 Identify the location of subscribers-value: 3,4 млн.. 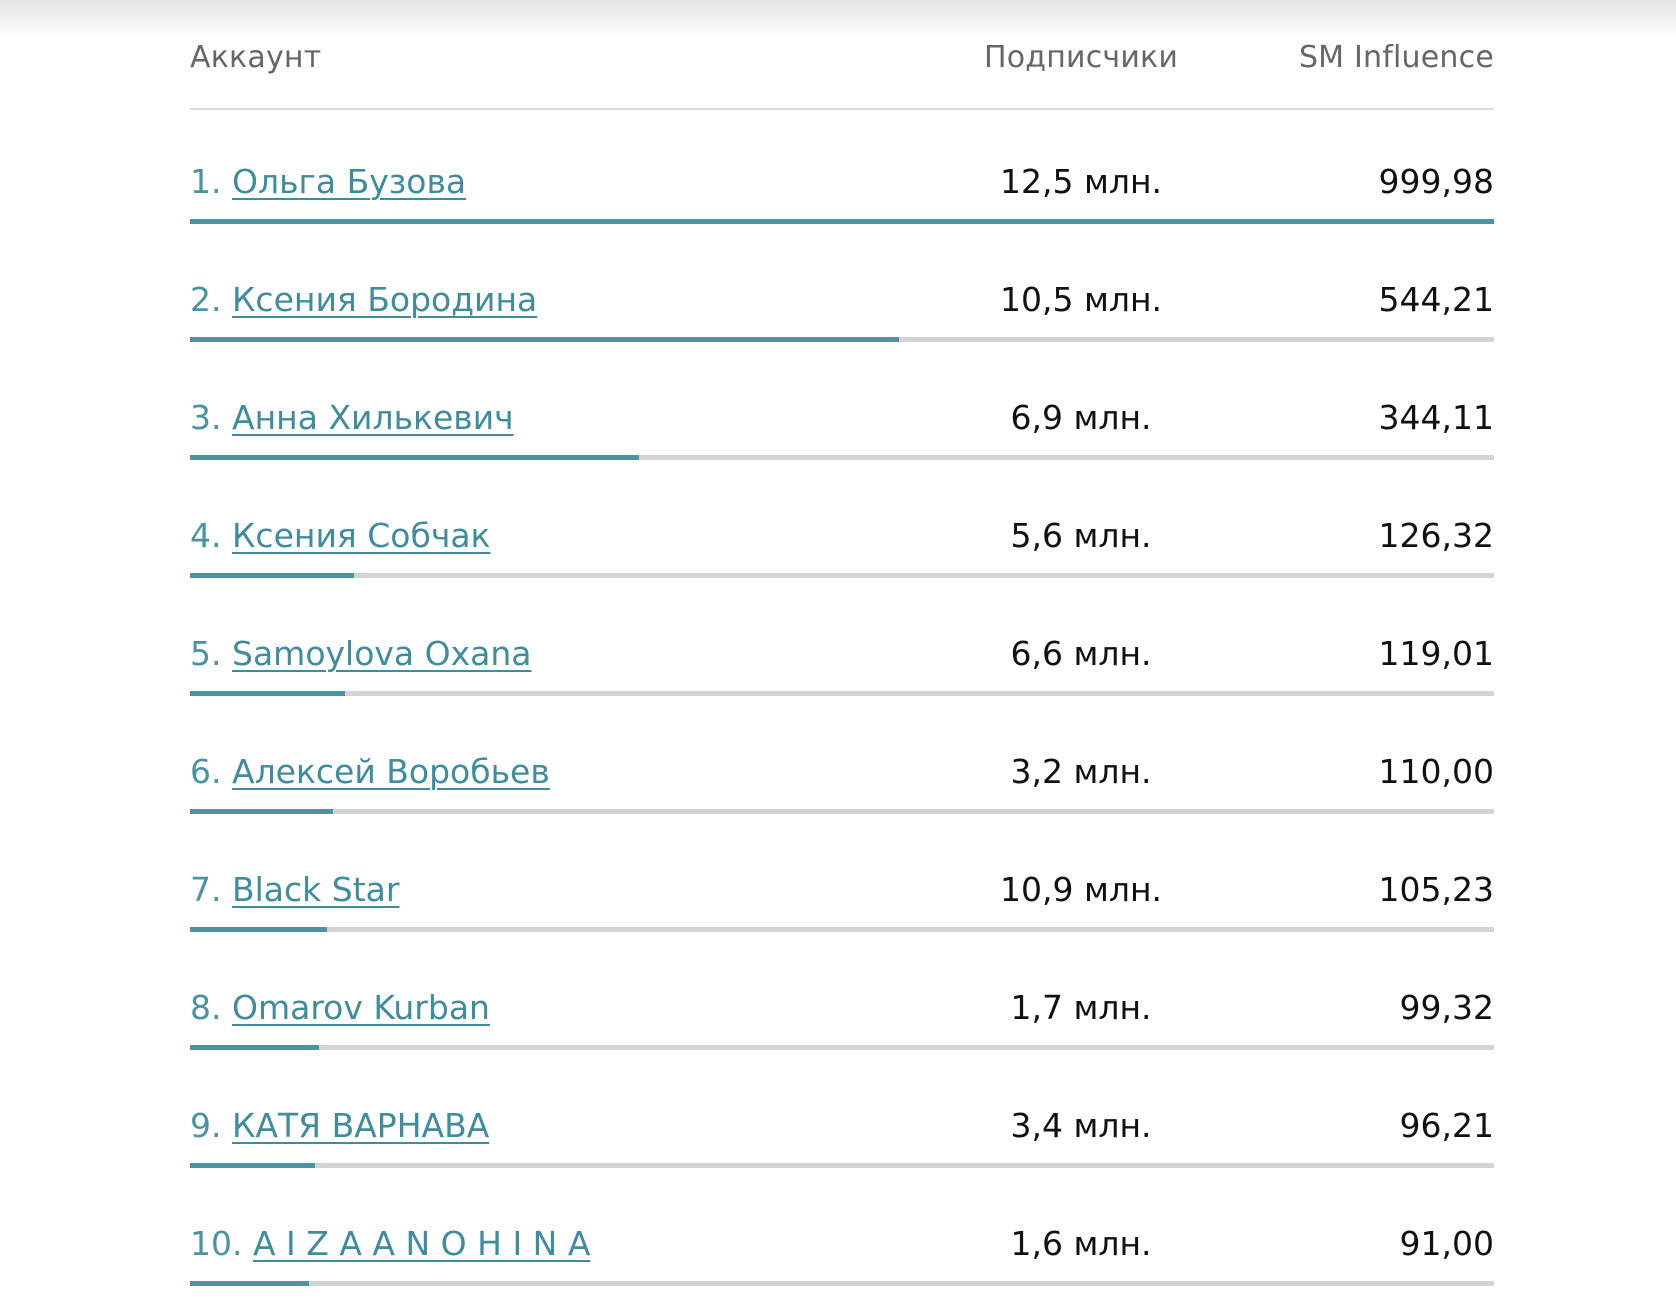
(1081, 1125).